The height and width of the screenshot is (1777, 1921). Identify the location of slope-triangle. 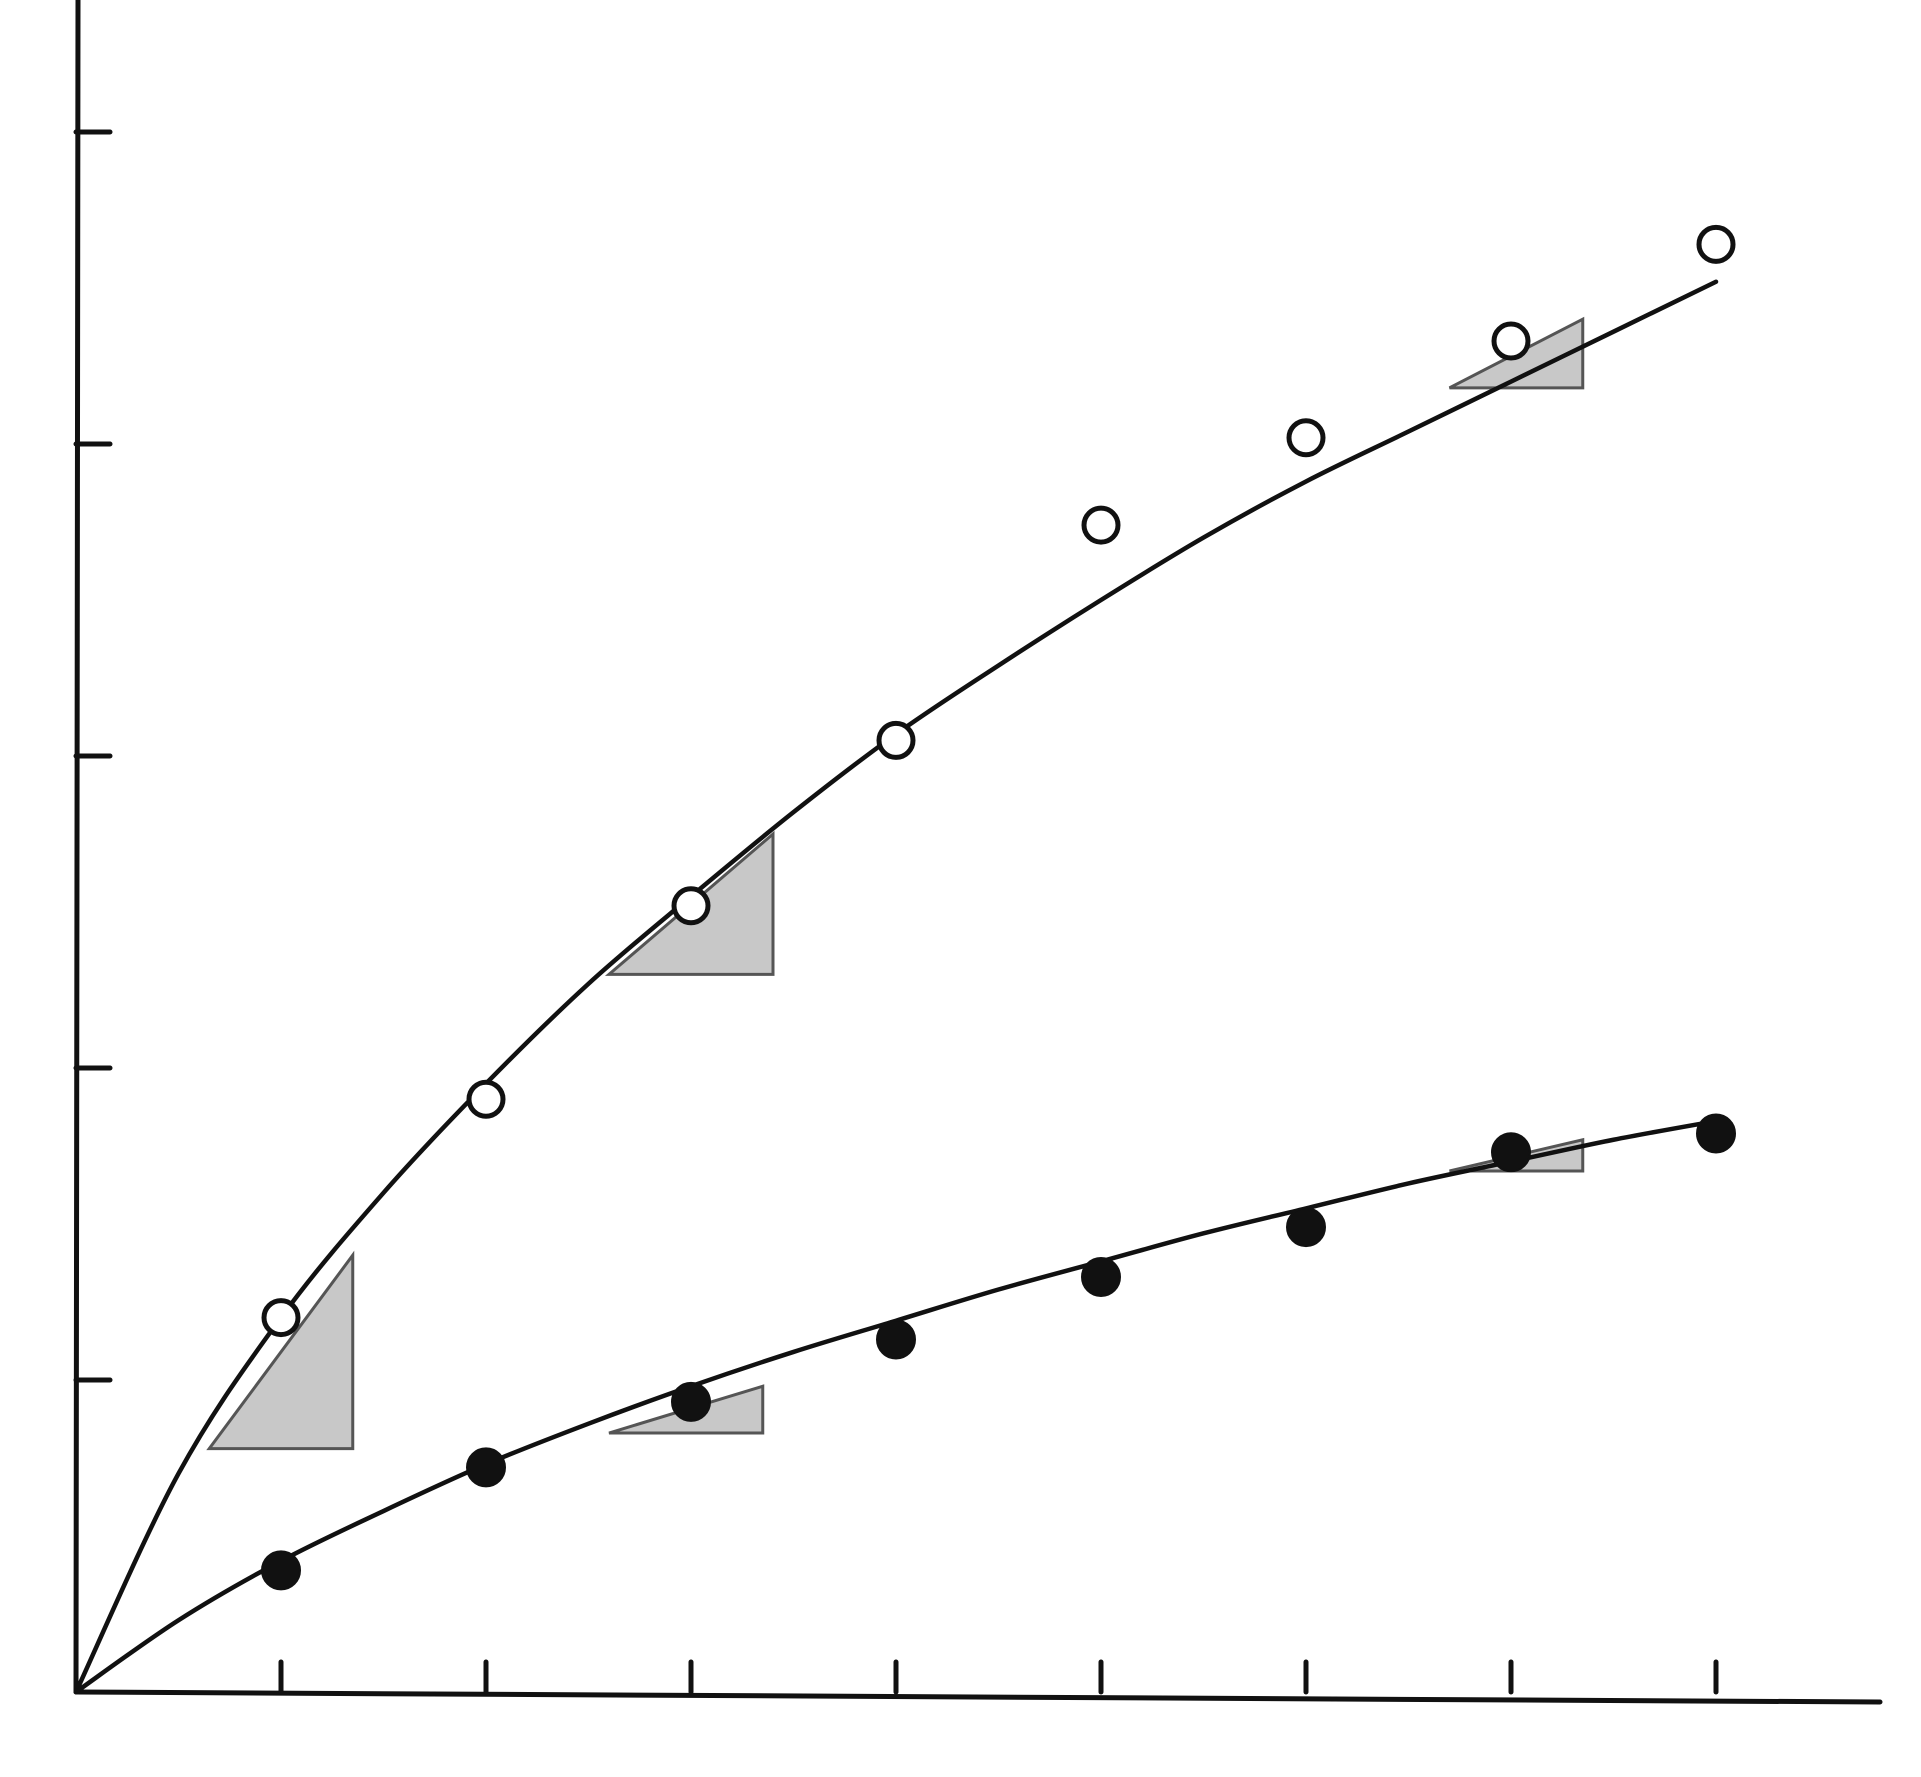
(280, 1350).